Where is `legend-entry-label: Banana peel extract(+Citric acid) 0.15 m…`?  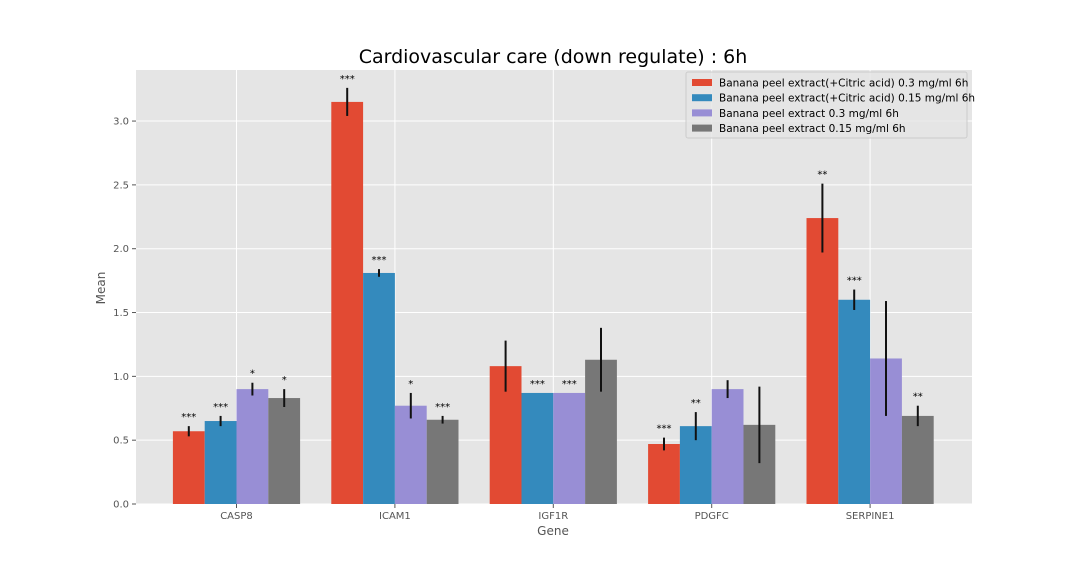
legend-entry-label: Banana peel extract(+Citric acid) 0.15 m… is located at coordinates (847, 99).